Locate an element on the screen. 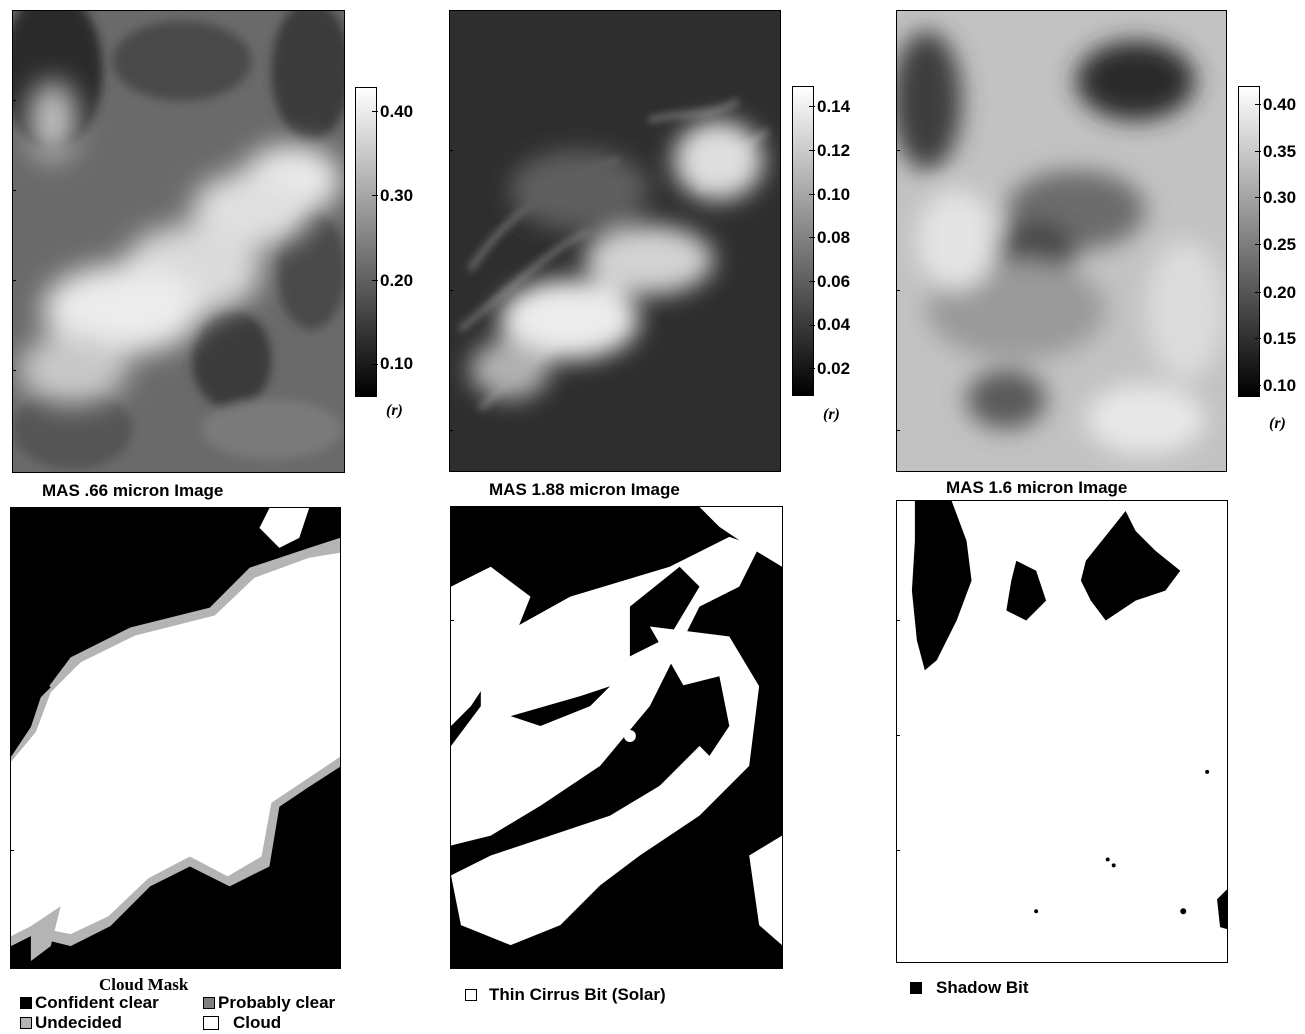 Image resolution: width=1305 pixels, height=1034 pixels. mas-066-image is located at coordinates (178, 241).